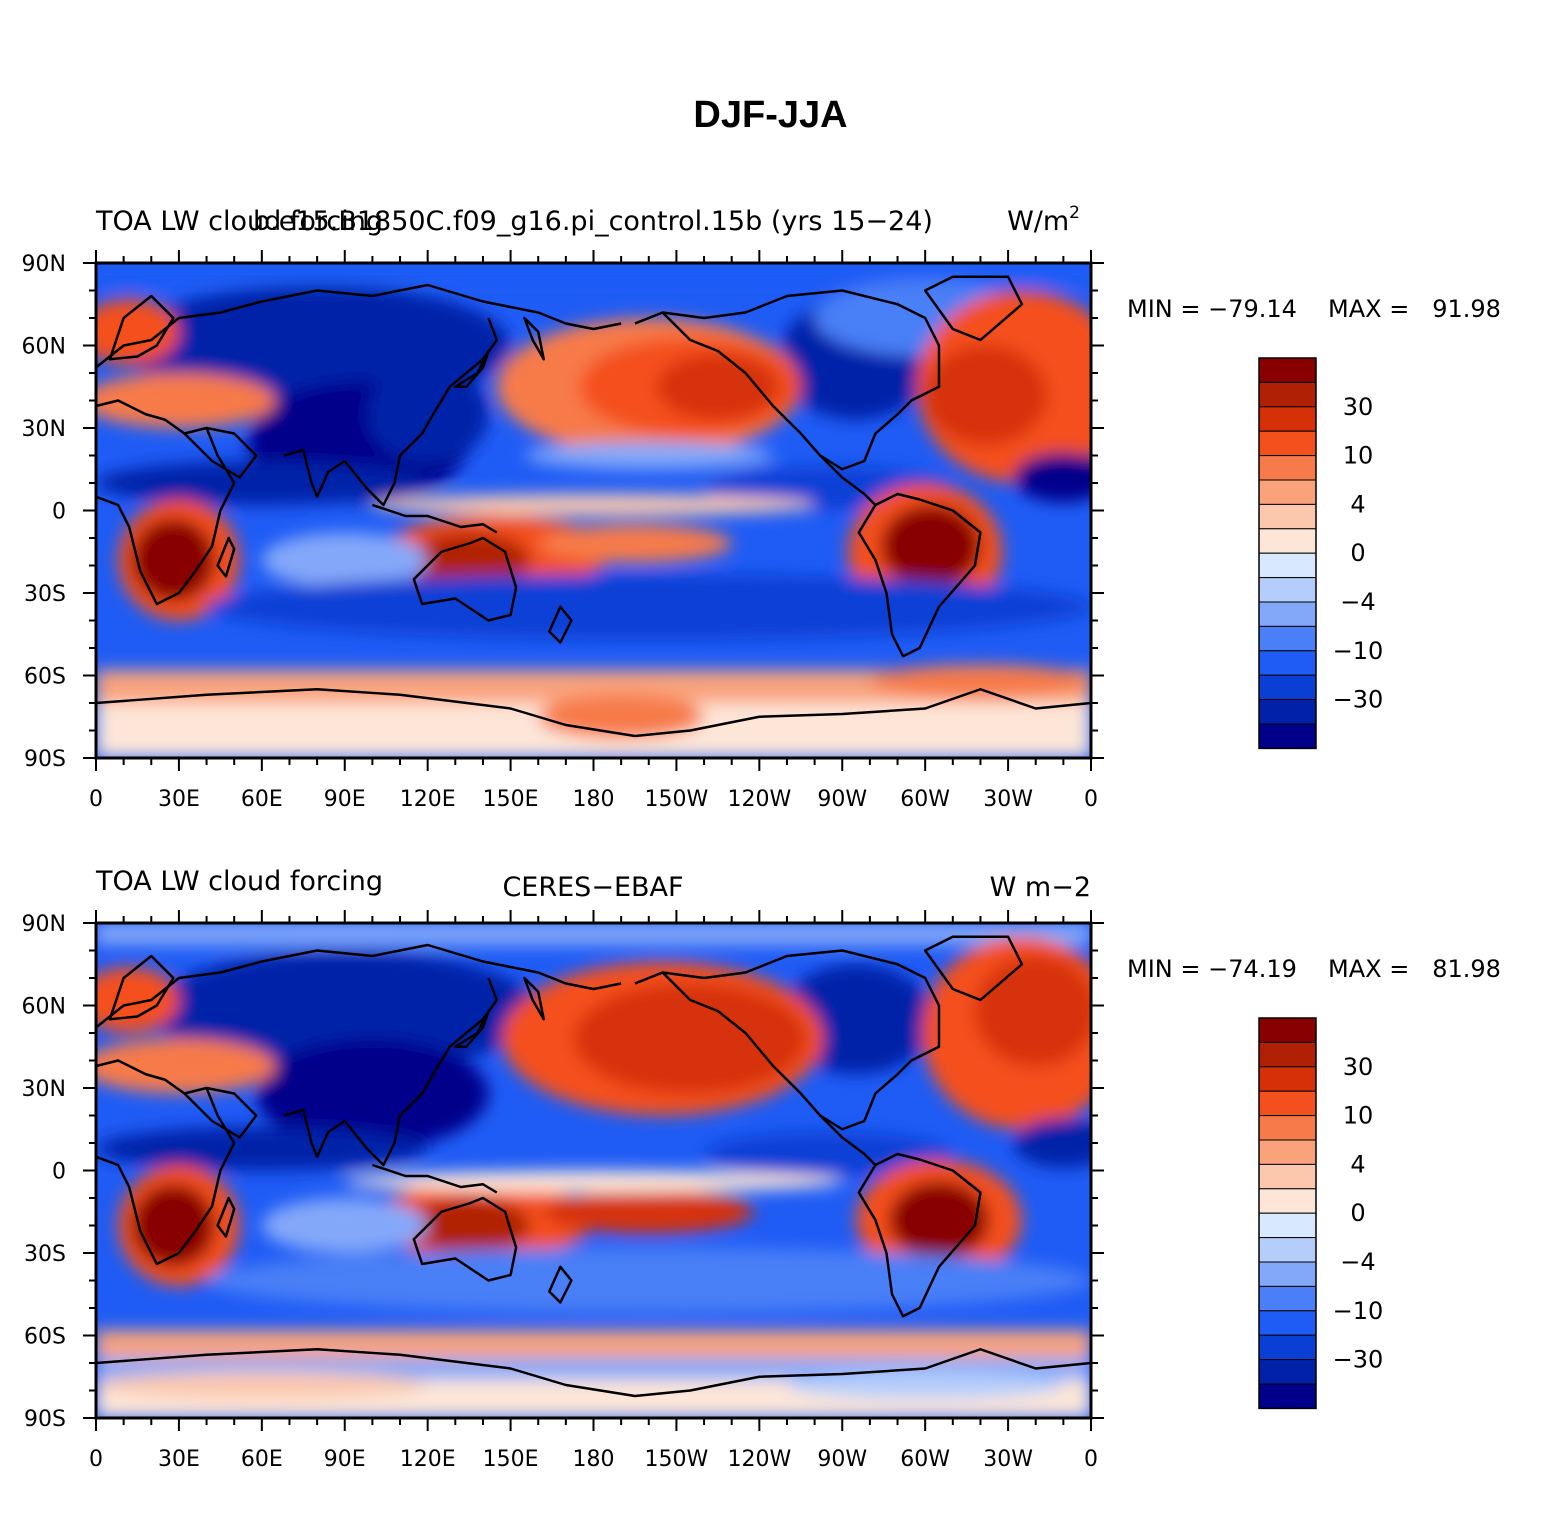 The width and height of the screenshot is (1541, 1538). What do you see at coordinates (45, 1337) in the screenshot?
I see `lat-tick-label: 60S` at bounding box center [45, 1337].